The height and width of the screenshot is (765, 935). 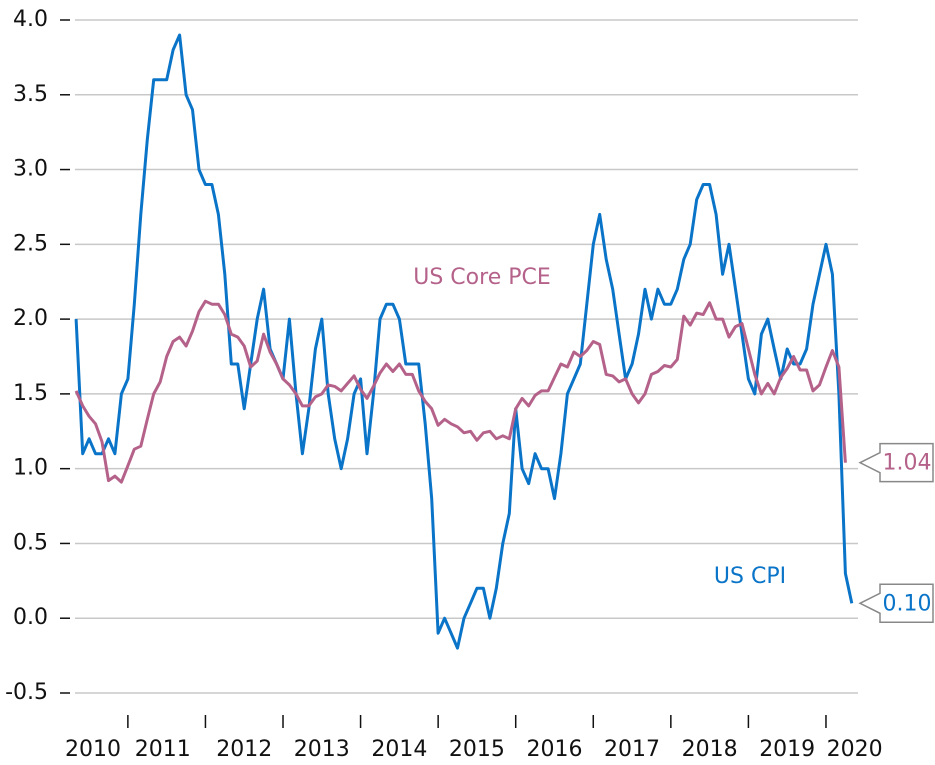 I want to click on y-tick-label: 4.0, so click(x=30, y=19).